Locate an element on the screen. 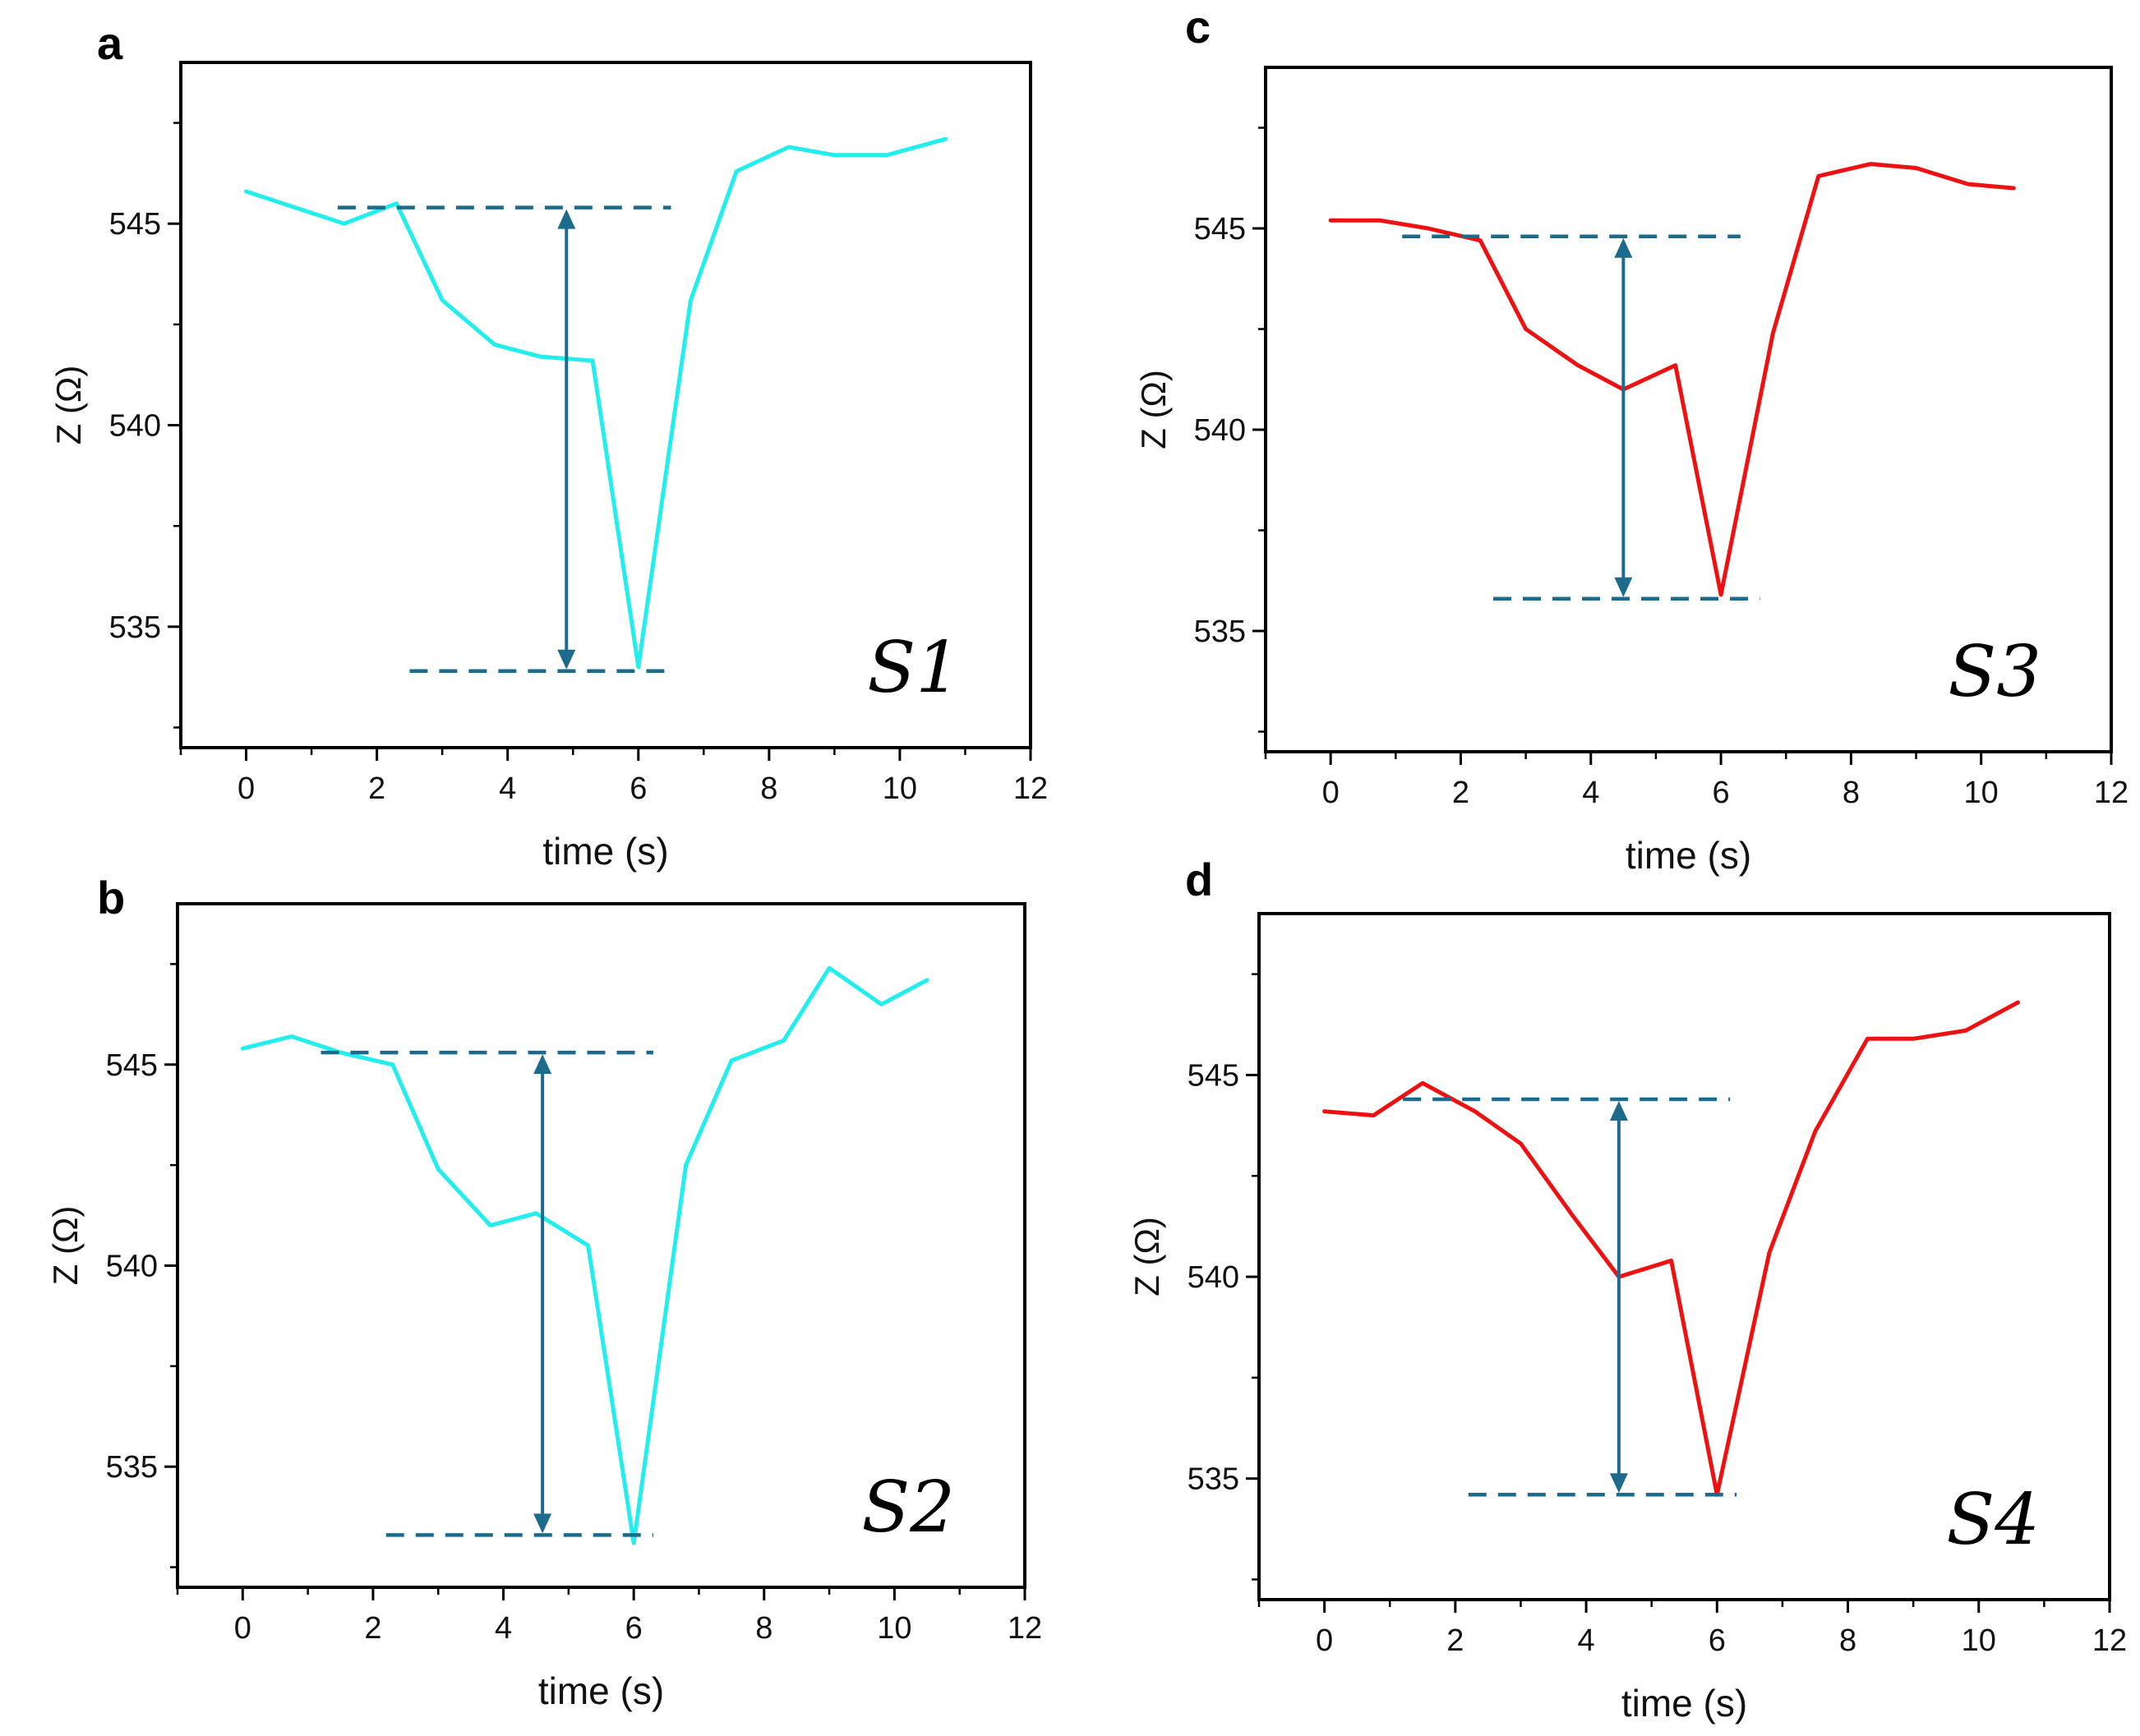  series-line-S1 is located at coordinates (596, 403).